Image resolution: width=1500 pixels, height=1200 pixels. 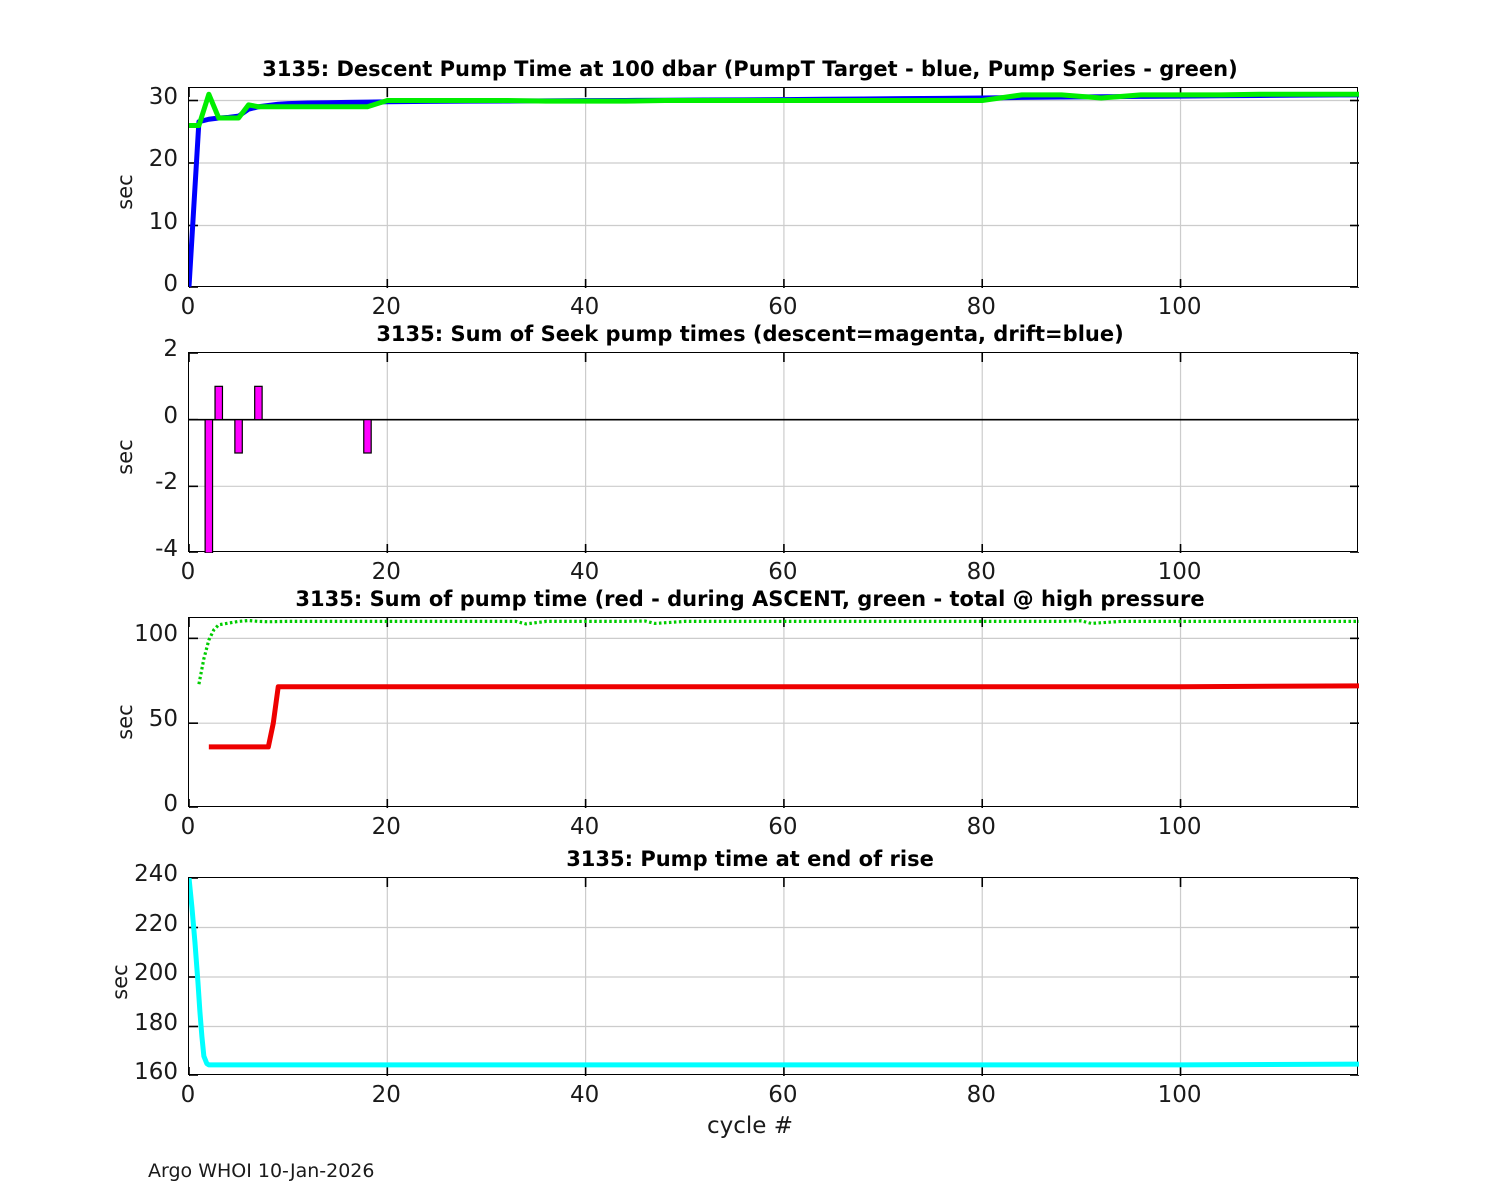 I want to click on panel-3-plot-area, so click(x=773, y=712).